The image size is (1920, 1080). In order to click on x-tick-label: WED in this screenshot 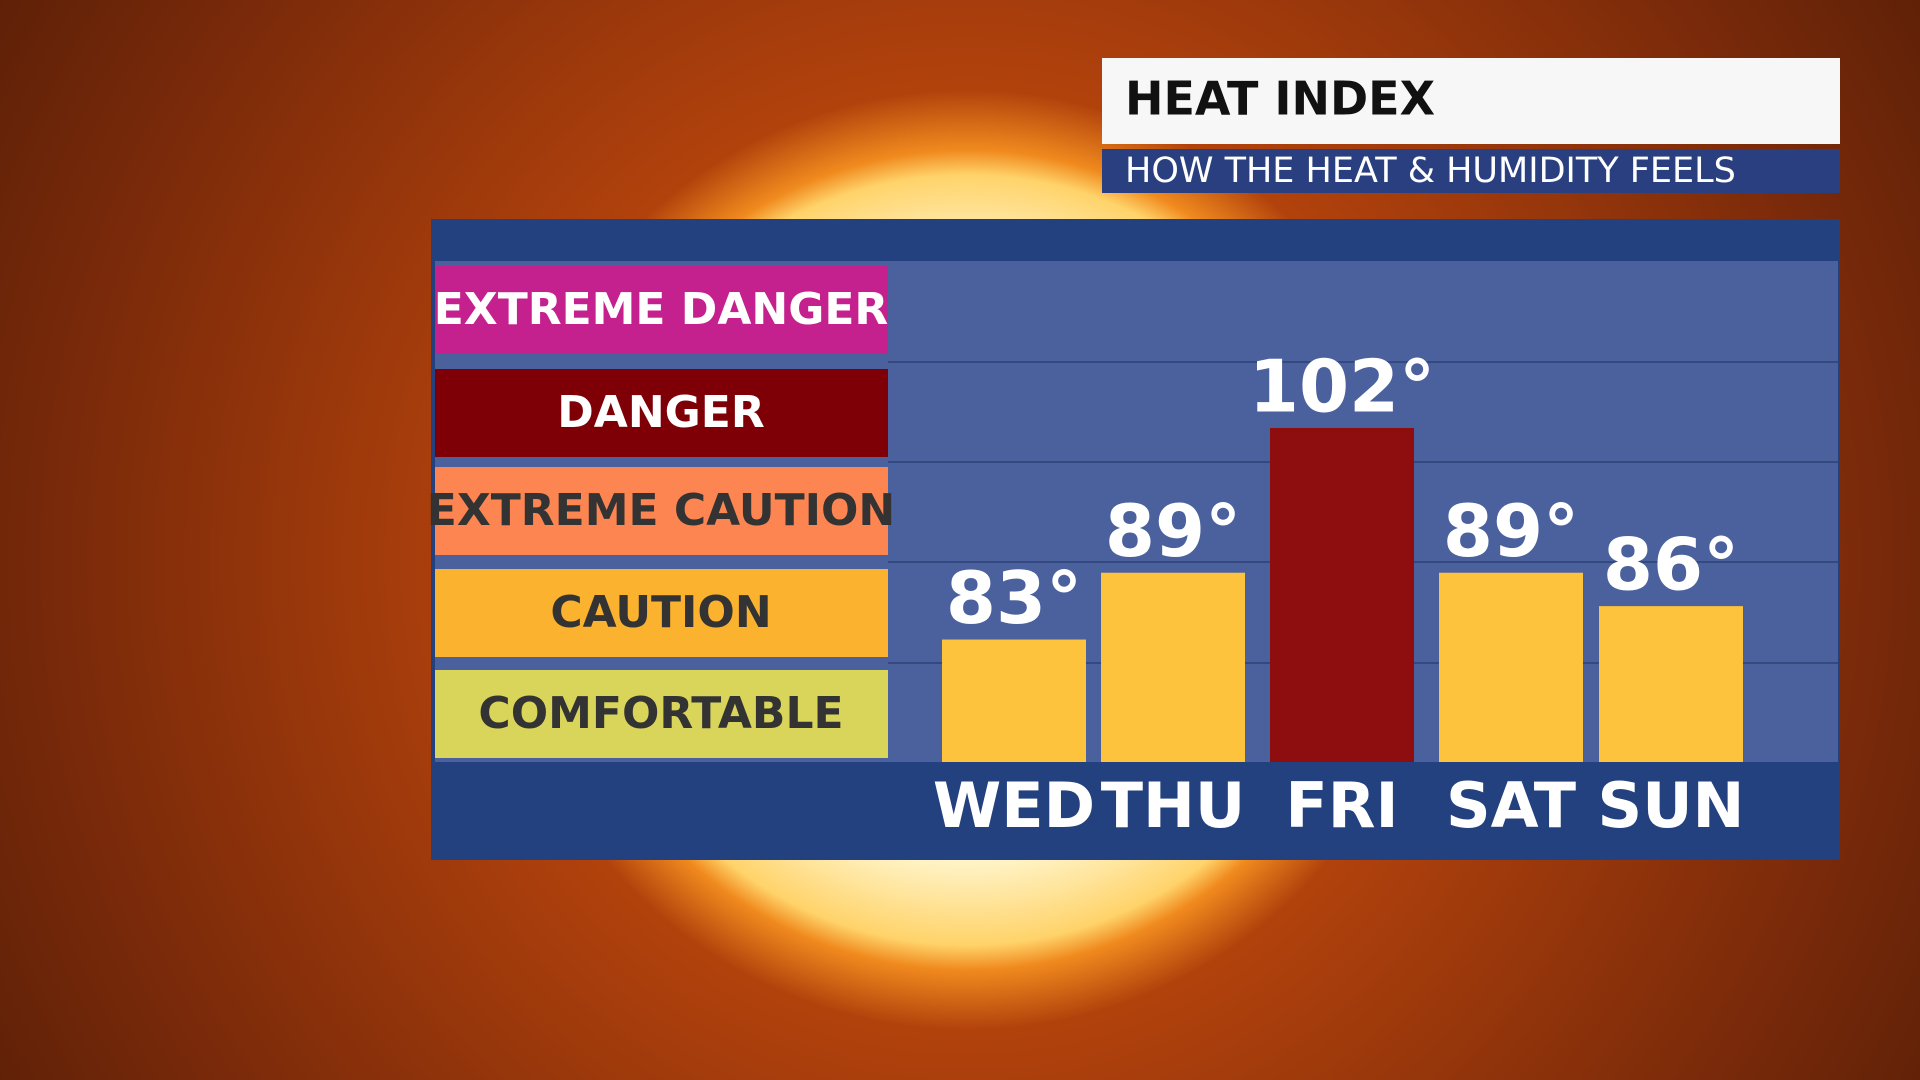, I will do `click(1014, 805)`.